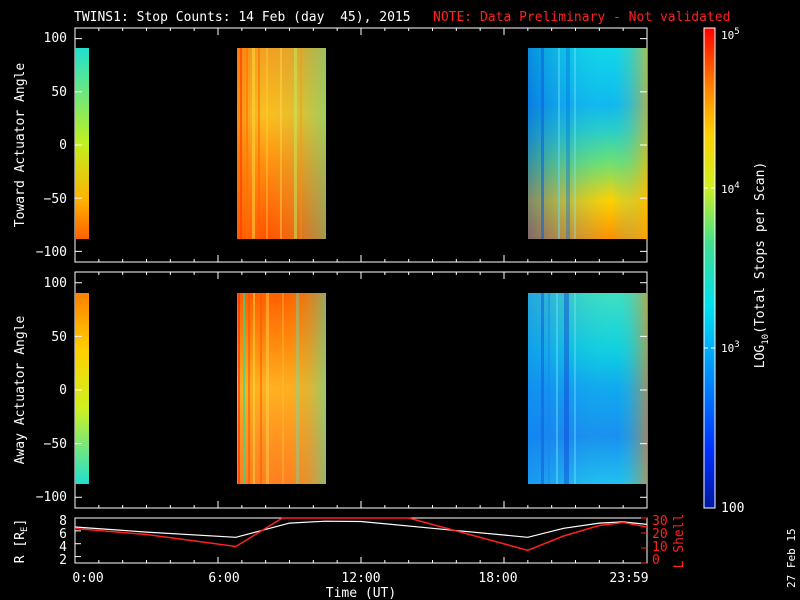  What do you see at coordinates (223, 578) in the screenshot?
I see `xtick-0600: 6:00` at bounding box center [223, 578].